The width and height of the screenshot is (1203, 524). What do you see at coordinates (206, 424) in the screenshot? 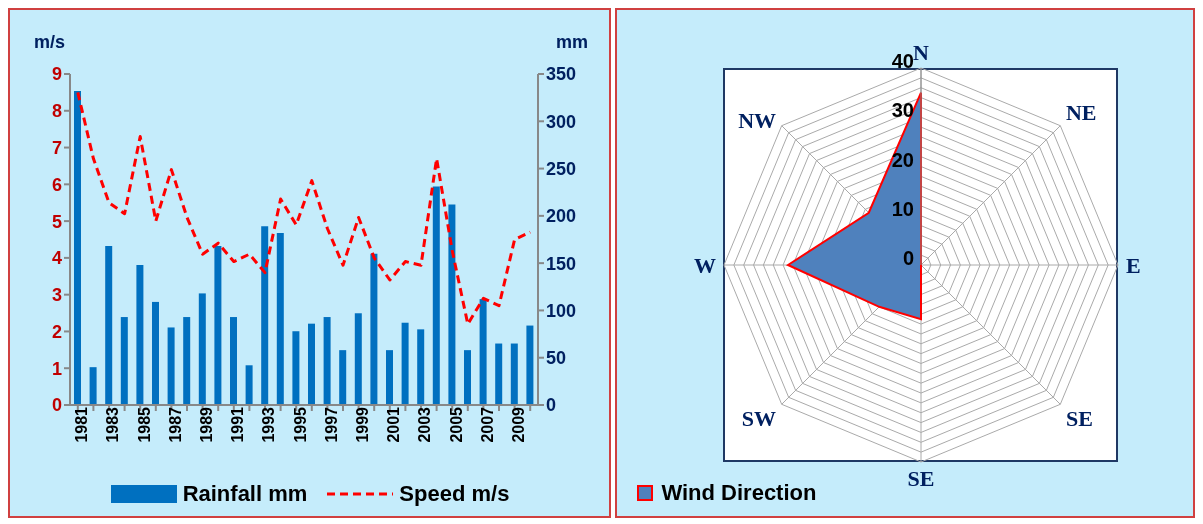
I see `x-tick-label: 1989` at bounding box center [206, 424].